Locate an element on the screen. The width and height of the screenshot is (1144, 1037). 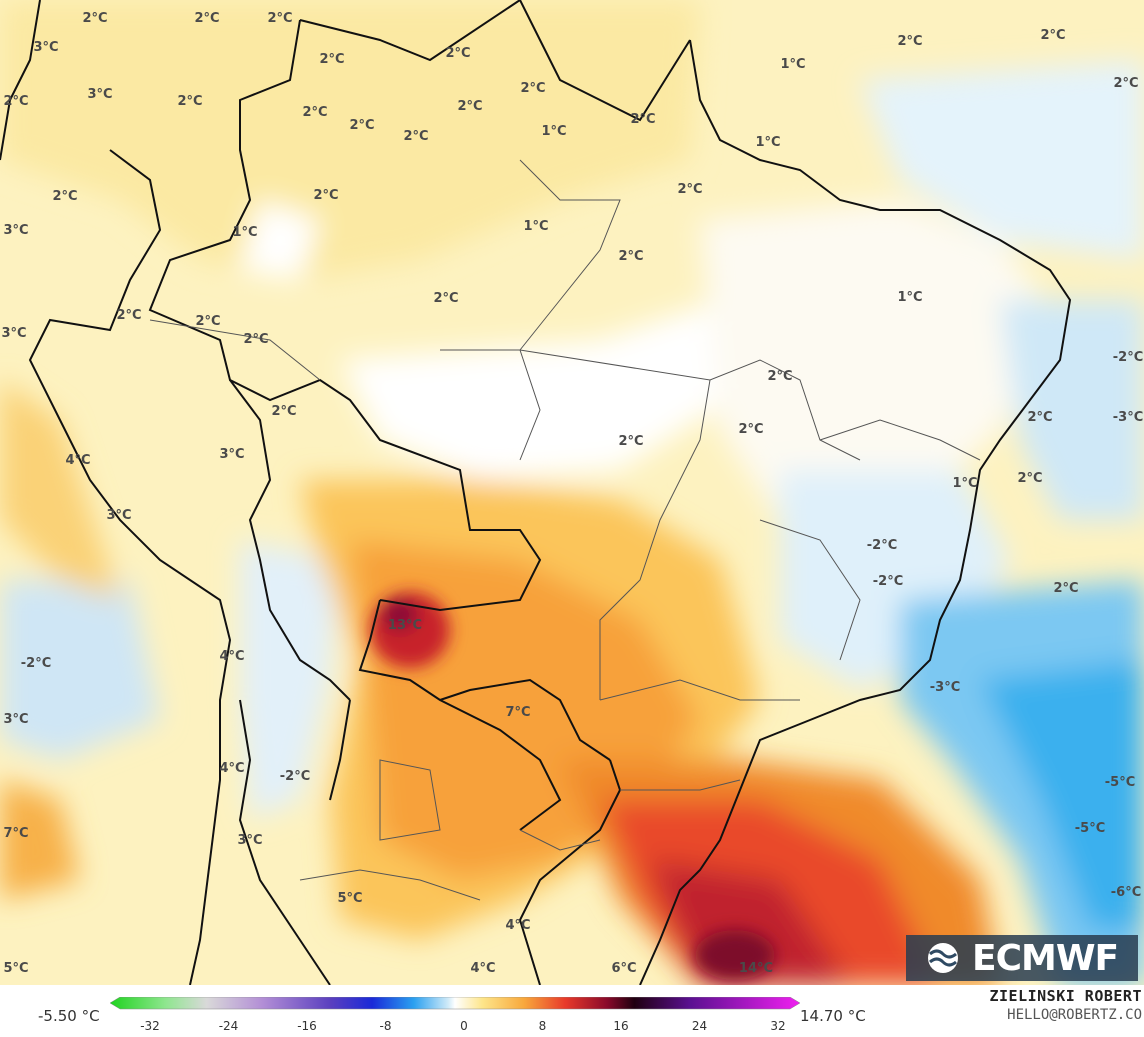
author-name: ZIELINSKI ROBERT is located at coordinates (1065, 996).